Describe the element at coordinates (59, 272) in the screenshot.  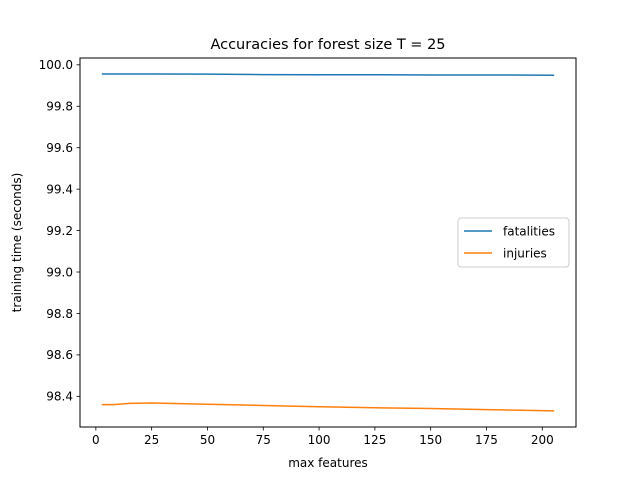
I see `y-tick-label: 99.0` at that location.